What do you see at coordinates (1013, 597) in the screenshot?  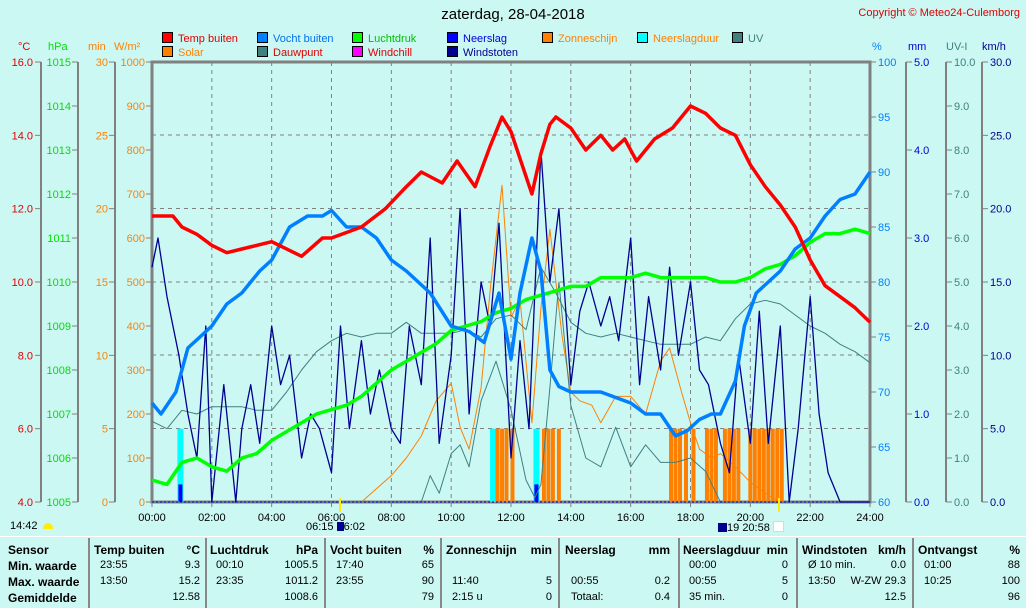 I see `table-cell: 96` at bounding box center [1013, 597].